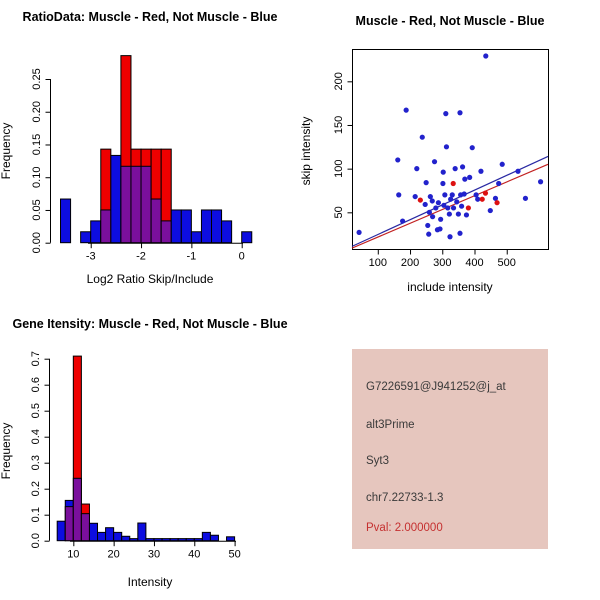  I want to click on intensity-scatter-title: Muscle - Red, Not Muscle - Blue, so click(450, 21).